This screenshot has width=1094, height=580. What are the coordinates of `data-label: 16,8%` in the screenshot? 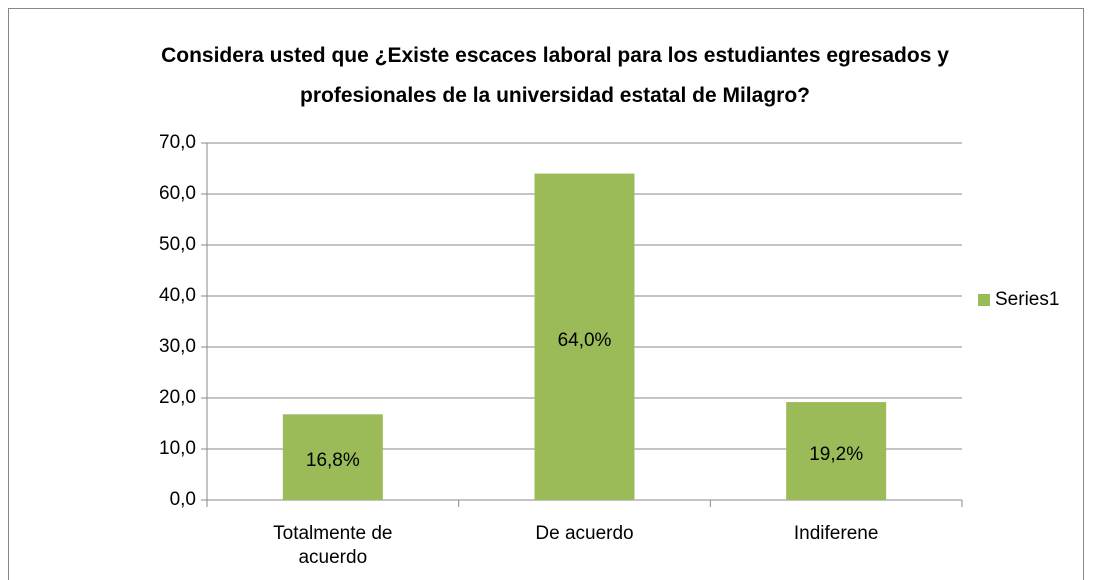 It's located at (333, 460).